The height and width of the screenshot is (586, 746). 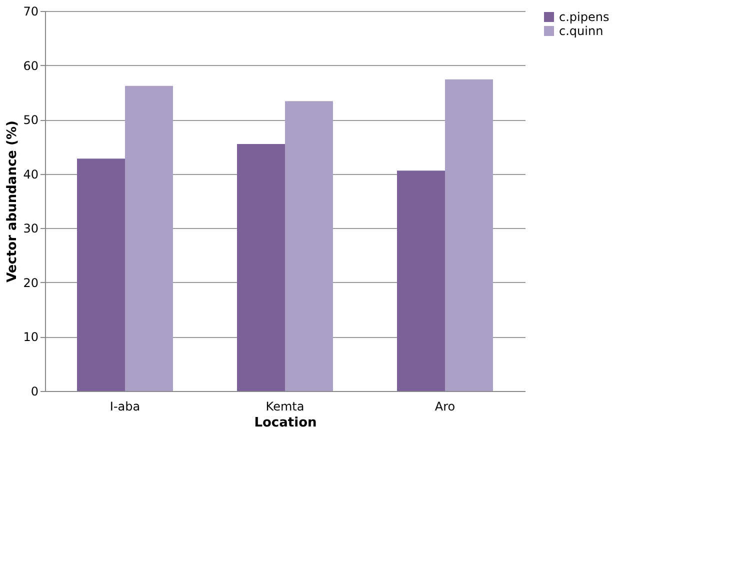 What do you see at coordinates (34, 391) in the screenshot?
I see `y-tick-label: 0` at bounding box center [34, 391].